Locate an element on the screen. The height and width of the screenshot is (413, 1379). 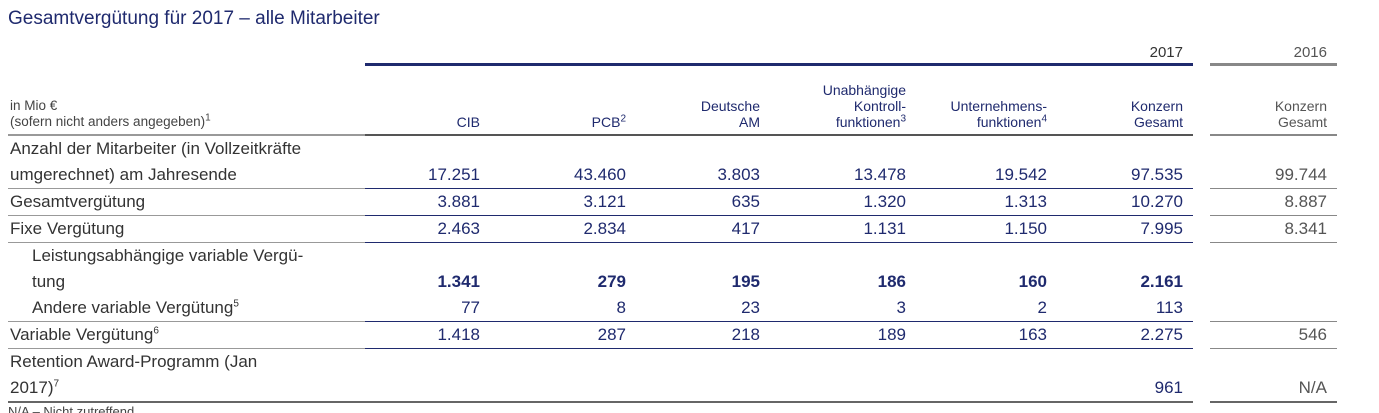
value-cell: 13.478 is located at coordinates (843, 162).